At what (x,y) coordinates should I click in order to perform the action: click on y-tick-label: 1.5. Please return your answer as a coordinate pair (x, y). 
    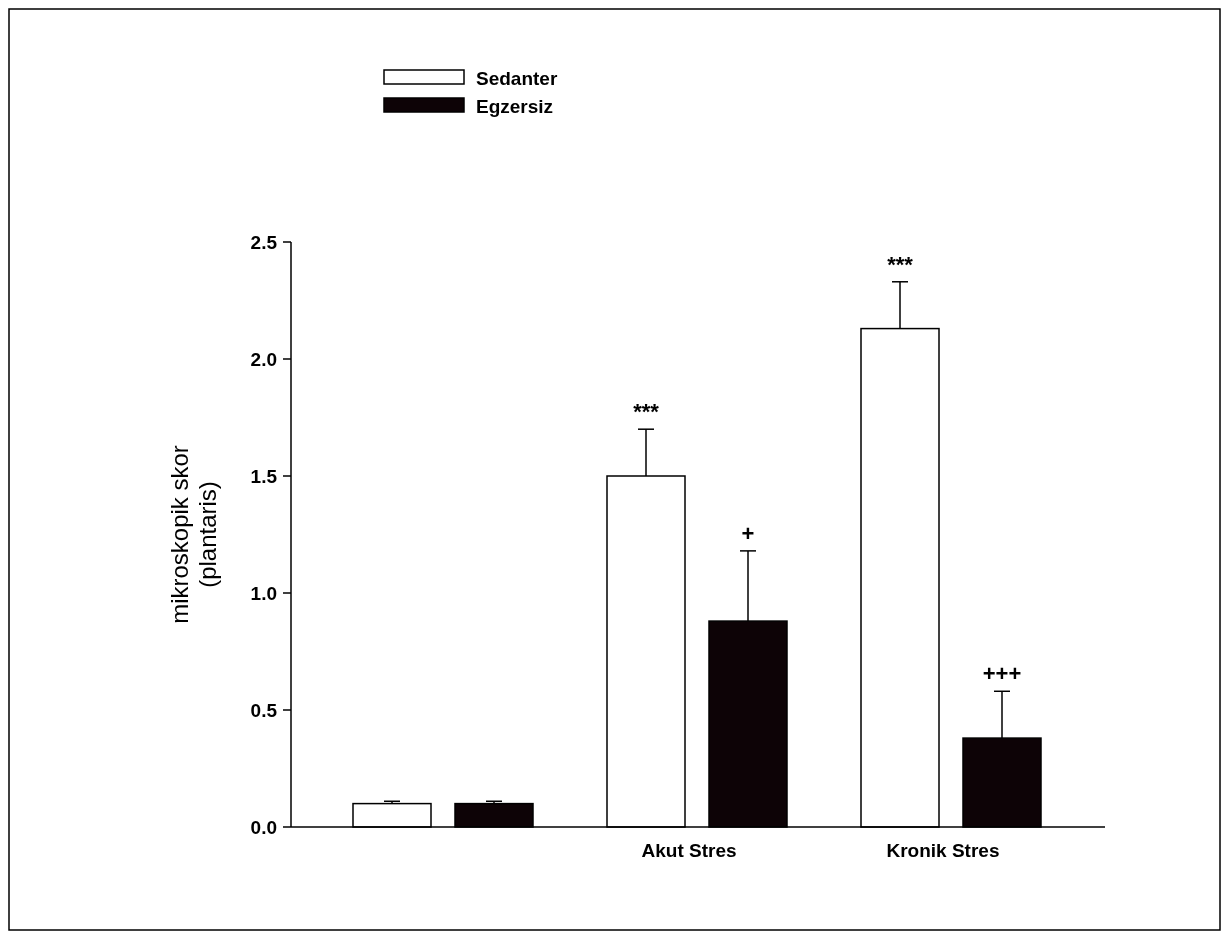
    Looking at the image, I should click on (264, 476).